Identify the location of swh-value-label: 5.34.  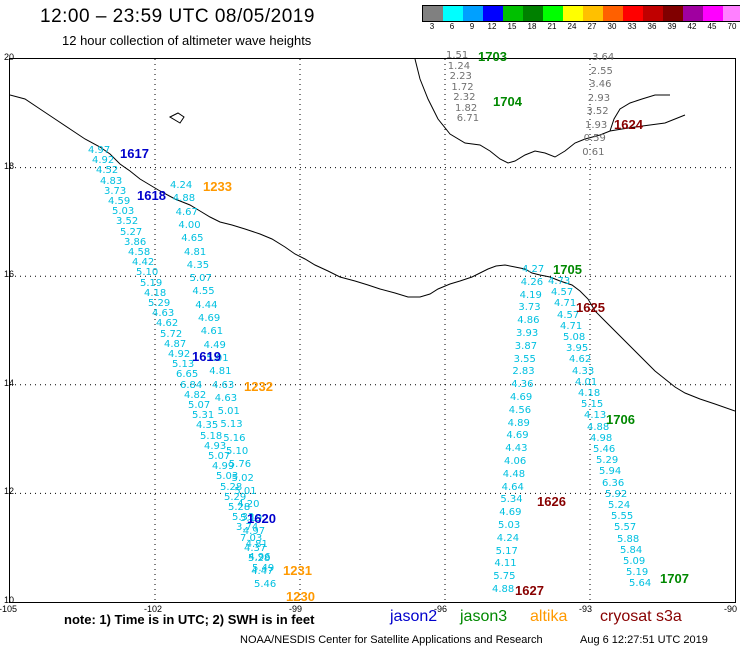
(511, 500).